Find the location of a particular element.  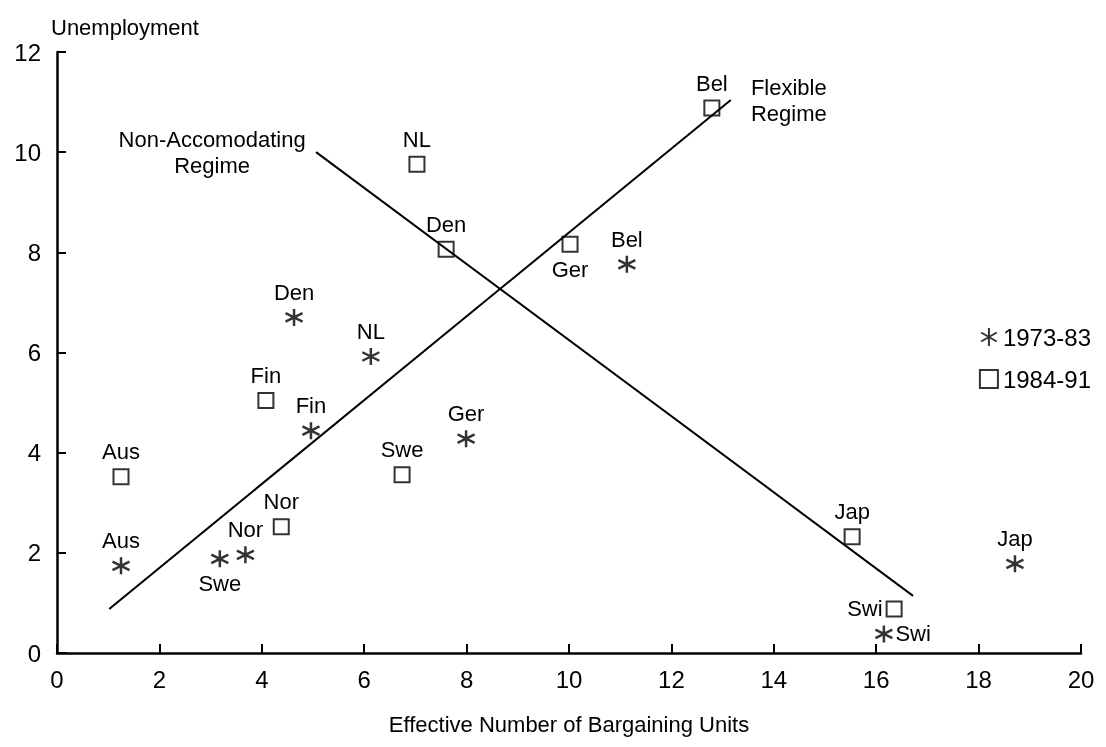

x-tick-label: 0 is located at coordinates (57, 679).